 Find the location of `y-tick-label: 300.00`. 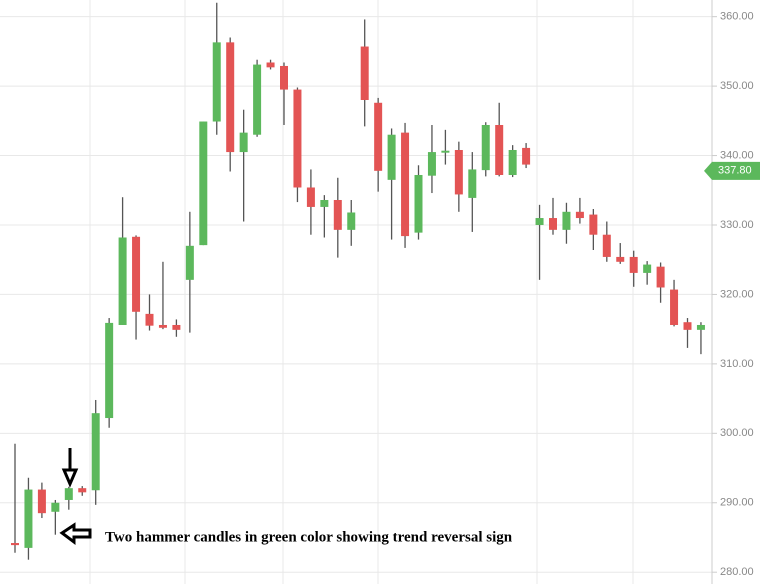

y-tick-label: 300.00 is located at coordinates (737, 433).